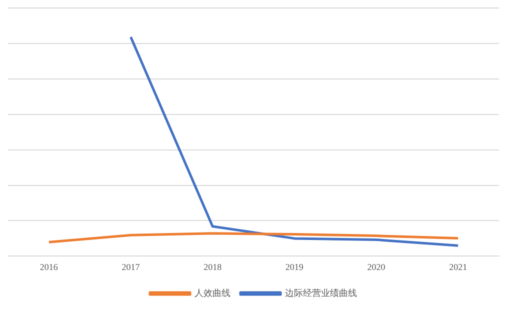  Describe the element at coordinates (294, 267) in the screenshot. I see `x-tick-label: 2019` at that location.